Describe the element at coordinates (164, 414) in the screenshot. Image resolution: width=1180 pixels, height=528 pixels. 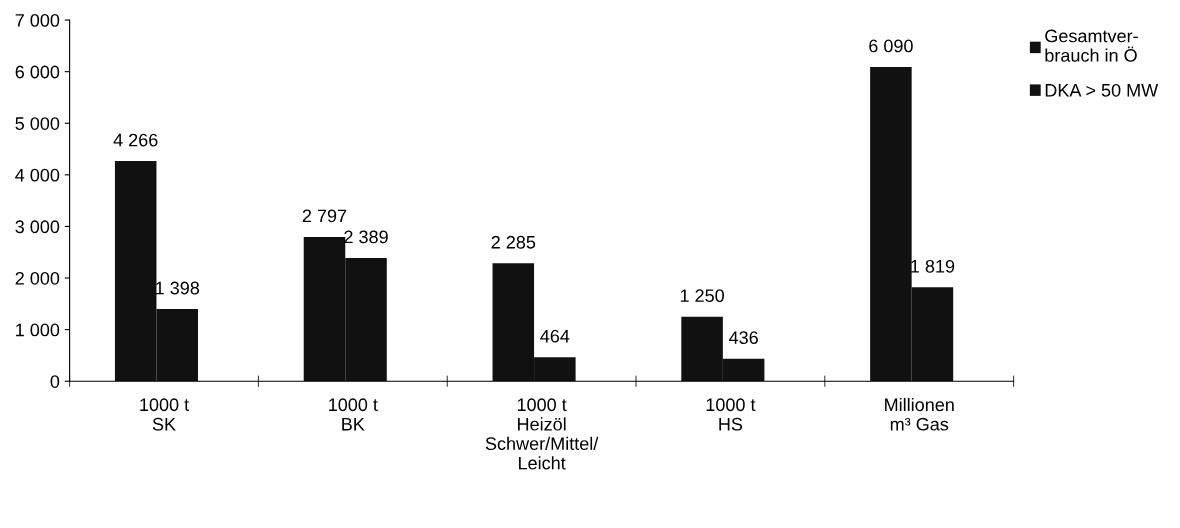
I see `x-tick-label: 1000 t SK` at that location.